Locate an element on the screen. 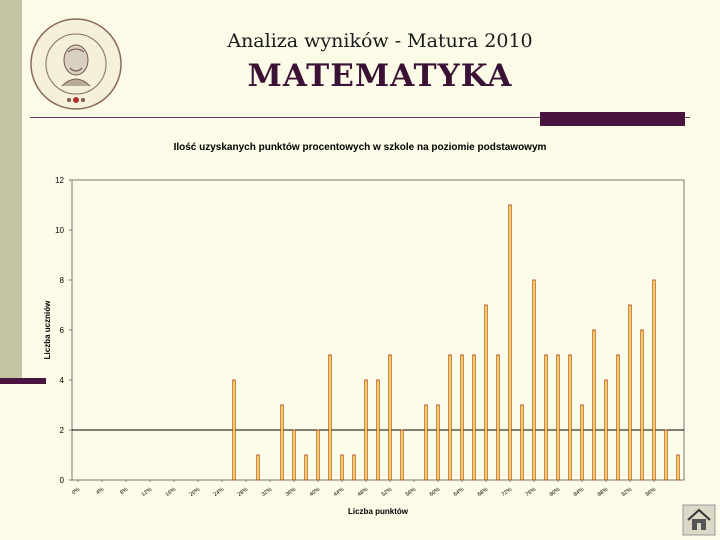 This screenshot has width=720, height=540. home-icon is located at coordinates (699, 519).